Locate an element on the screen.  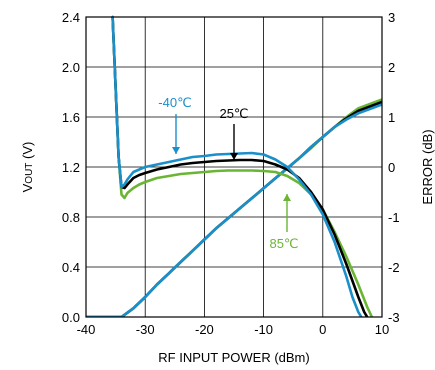
annotation-25c-label: 25℃ is located at coordinates (233, 113).